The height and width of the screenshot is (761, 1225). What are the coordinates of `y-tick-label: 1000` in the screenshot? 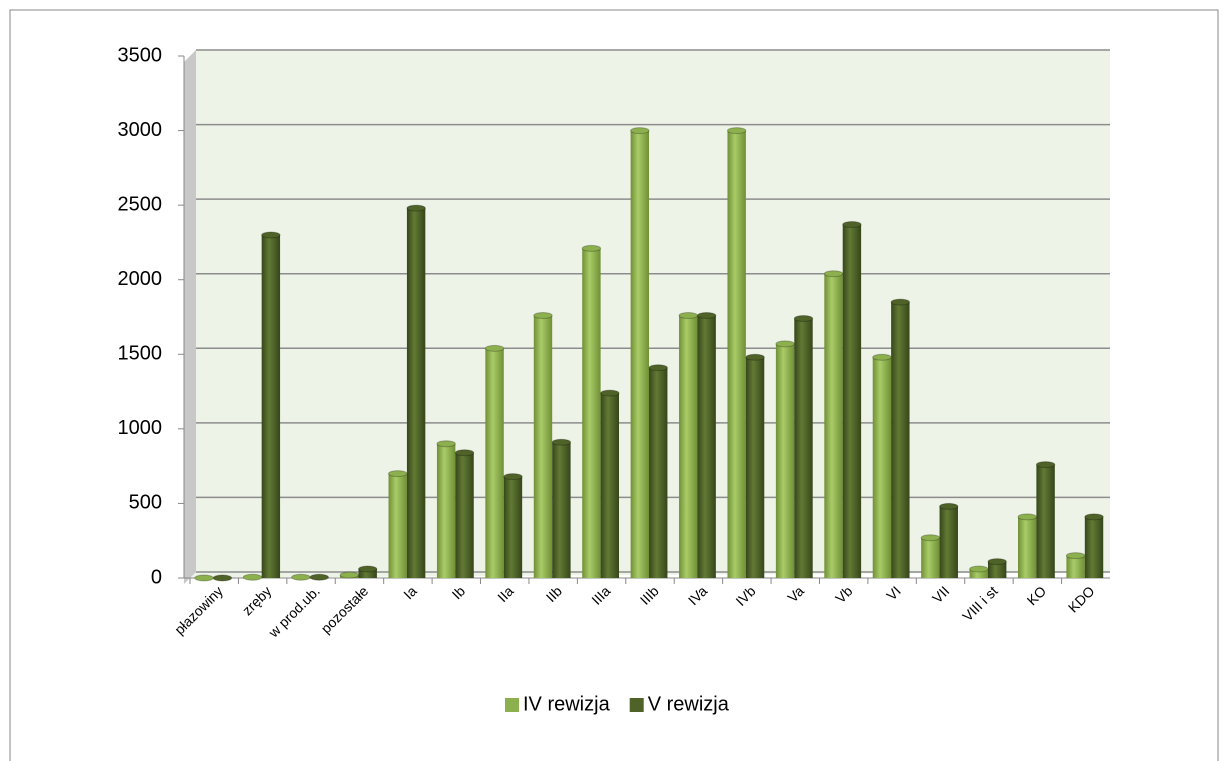 It's located at (140, 428).